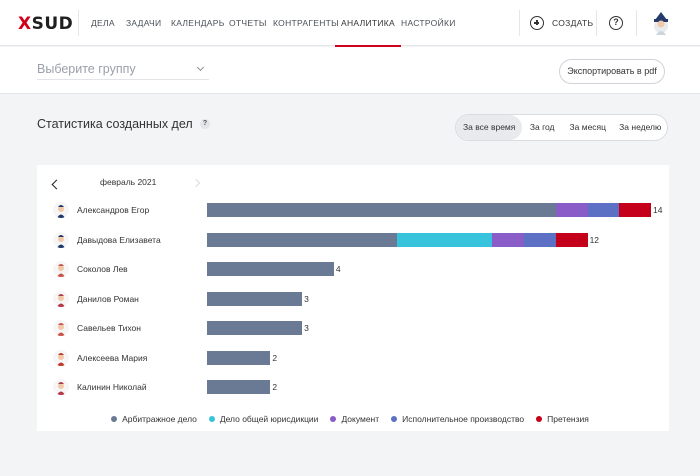  What do you see at coordinates (489, 127) in the screenshot?
I see `tab-all-time: За все время` at bounding box center [489, 127].